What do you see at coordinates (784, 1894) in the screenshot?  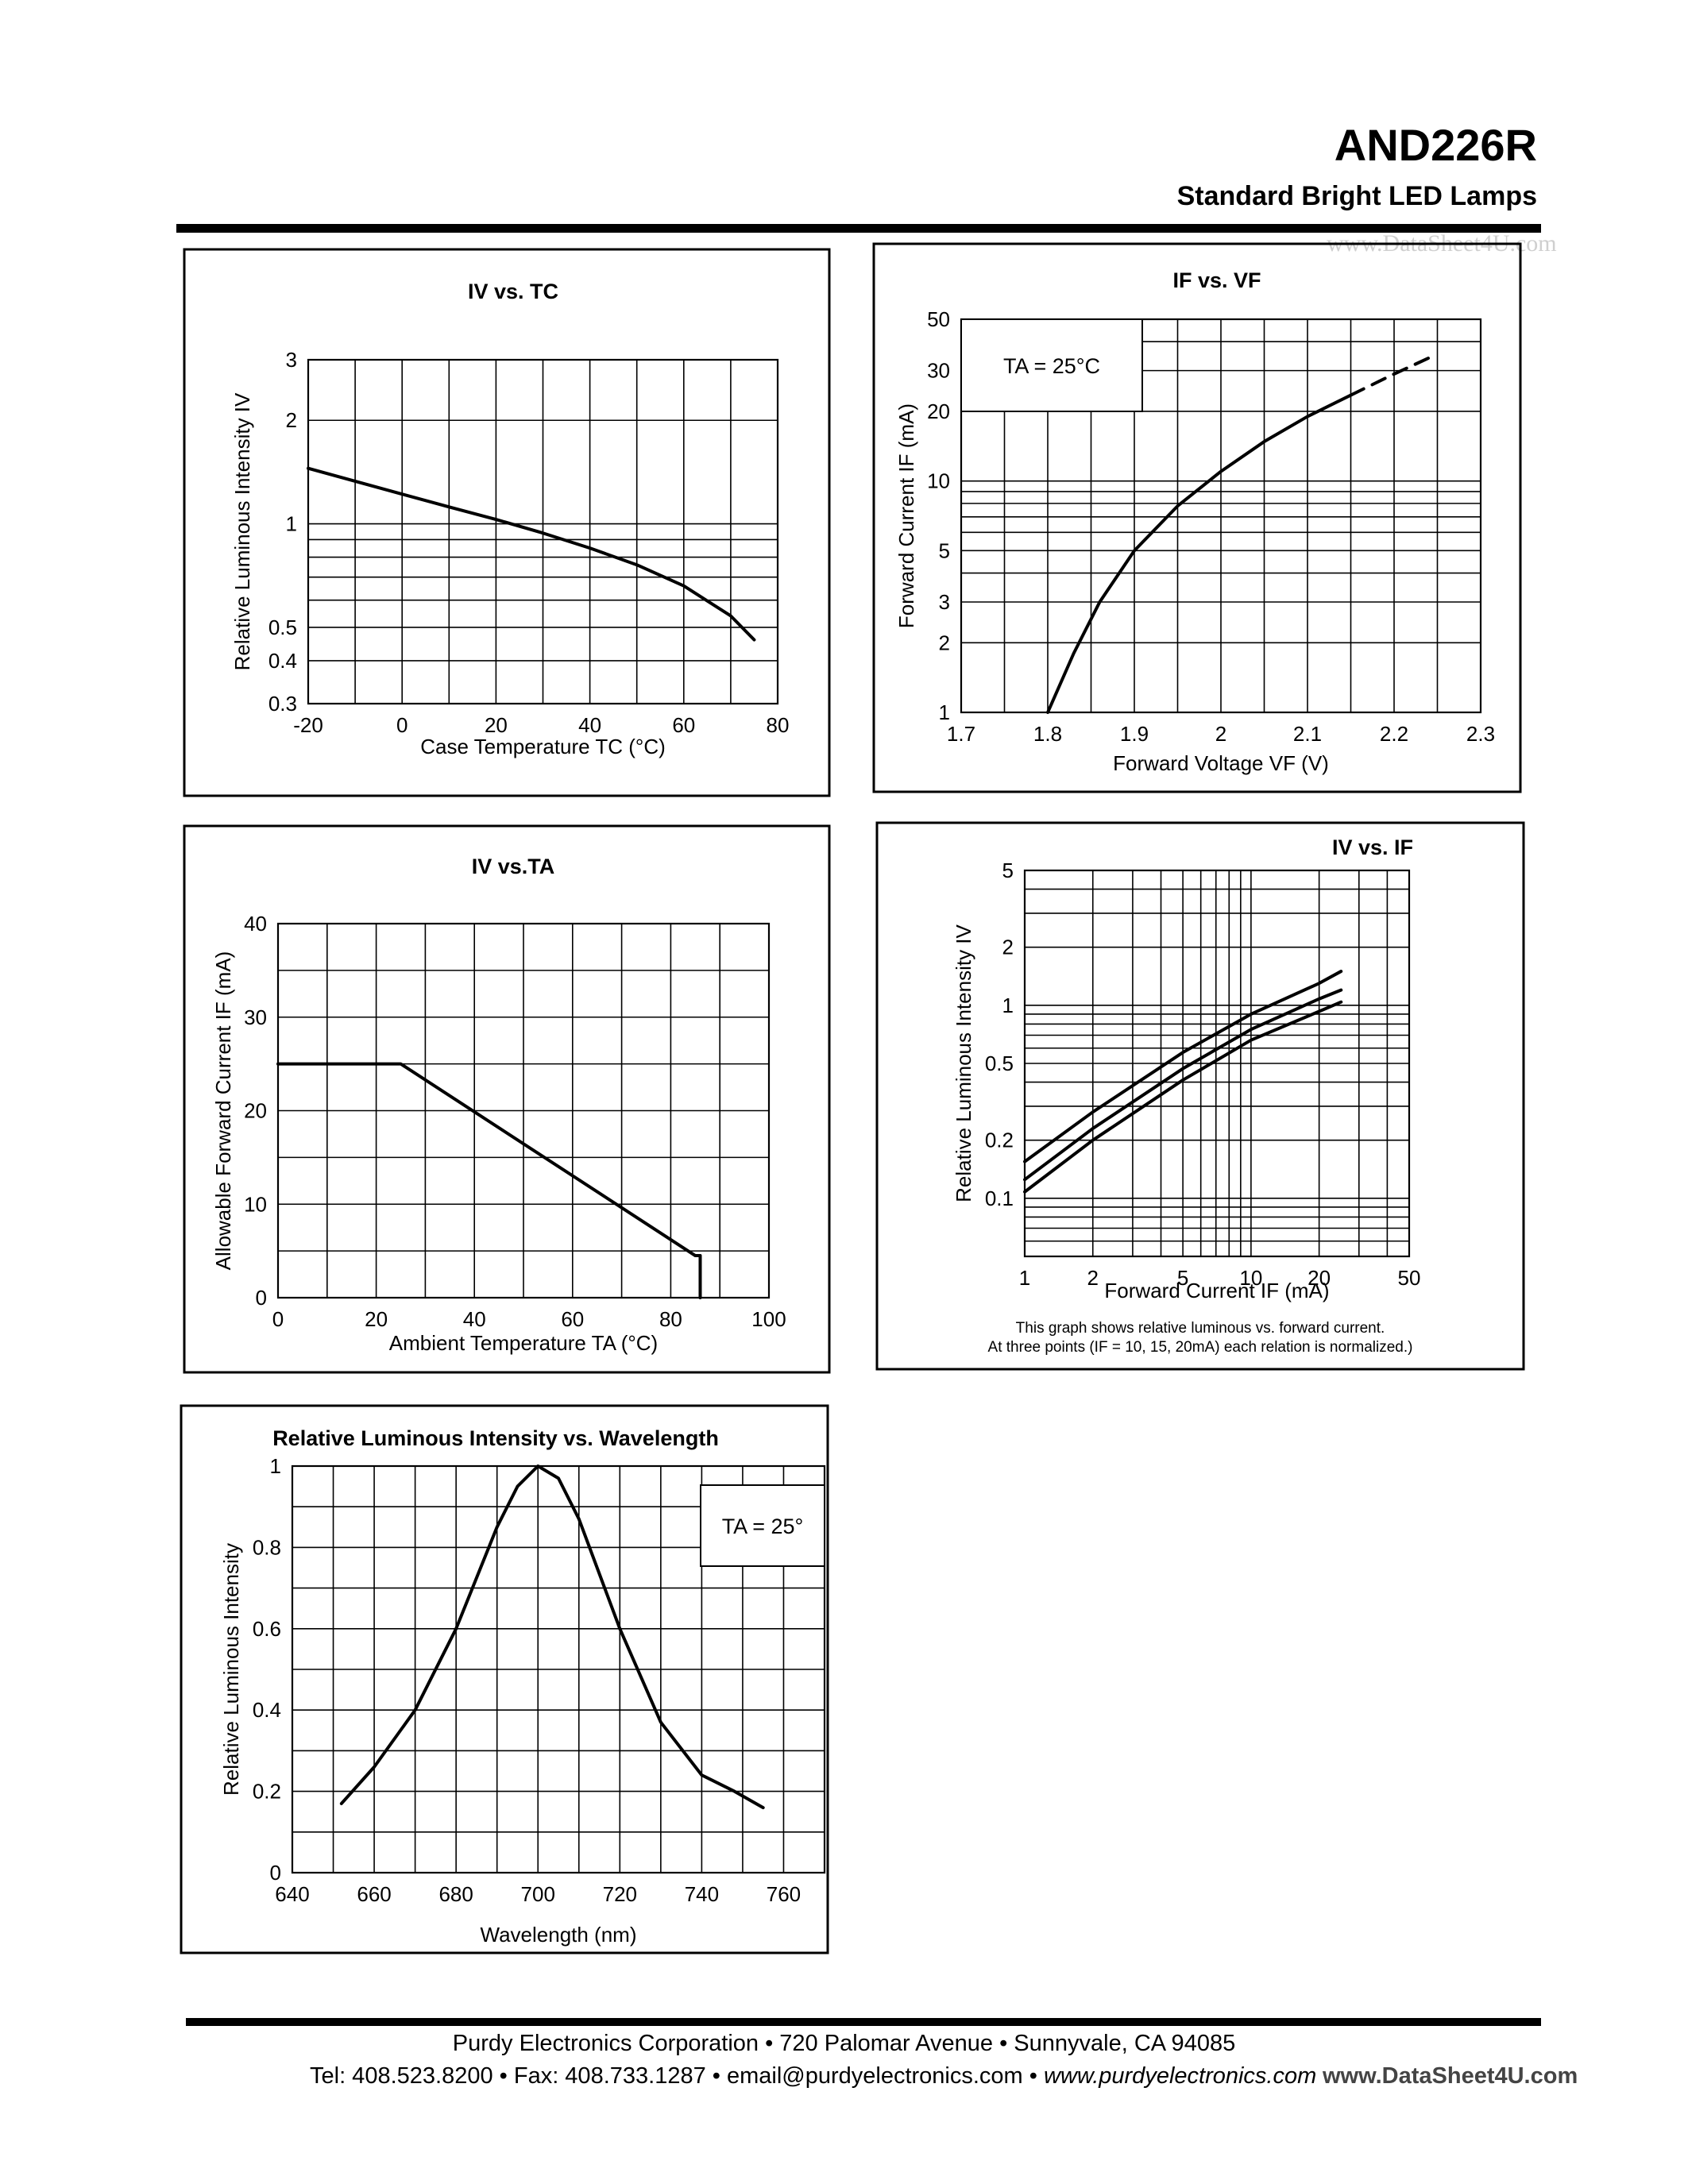 I see `x-tick-label: 760` at bounding box center [784, 1894].